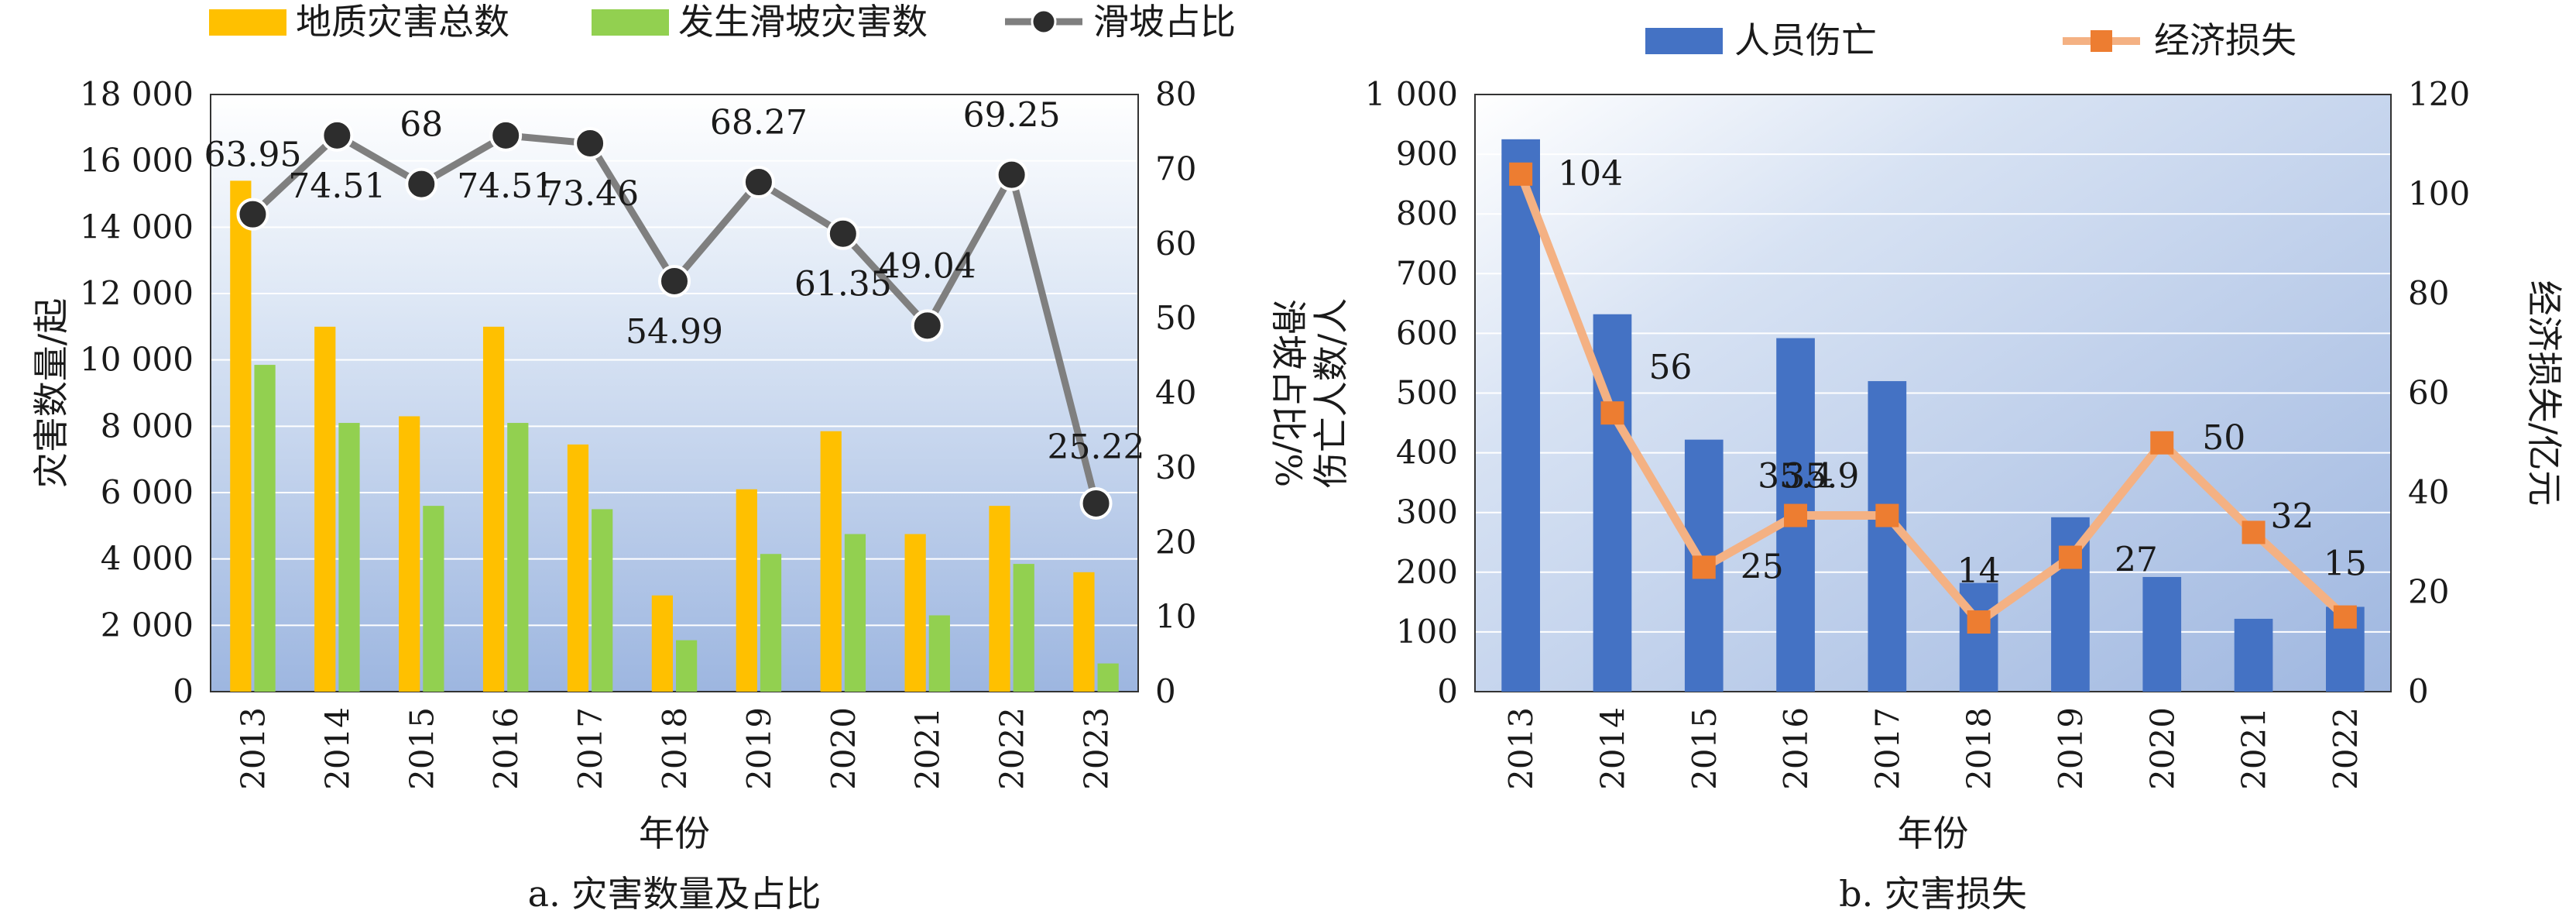 The image size is (2576, 924). I want to click on point-loss-2019, so click(2070, 557).